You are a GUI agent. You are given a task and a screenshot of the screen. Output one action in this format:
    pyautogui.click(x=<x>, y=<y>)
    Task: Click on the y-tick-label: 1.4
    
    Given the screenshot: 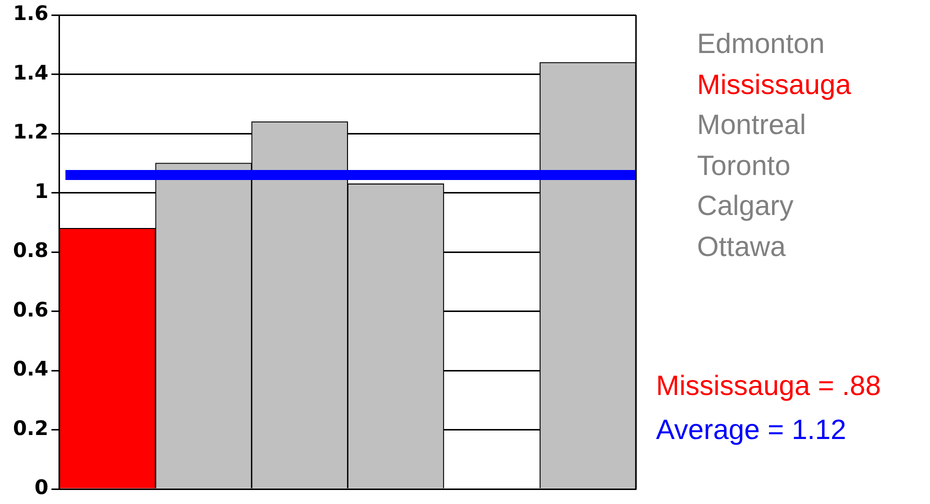 What is the action you would take?
    pyautogui.click(x=30, y=72)
    